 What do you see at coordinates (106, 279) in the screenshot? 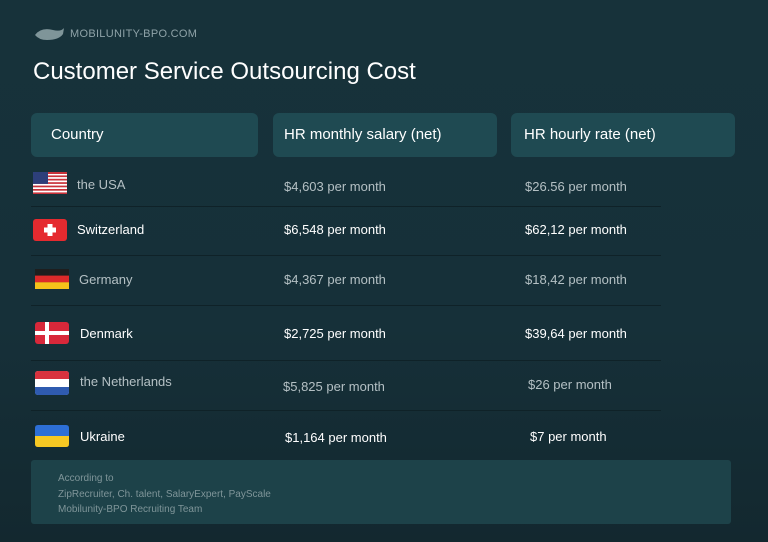
I see `country: Germany` at bounding box center [106, 279].